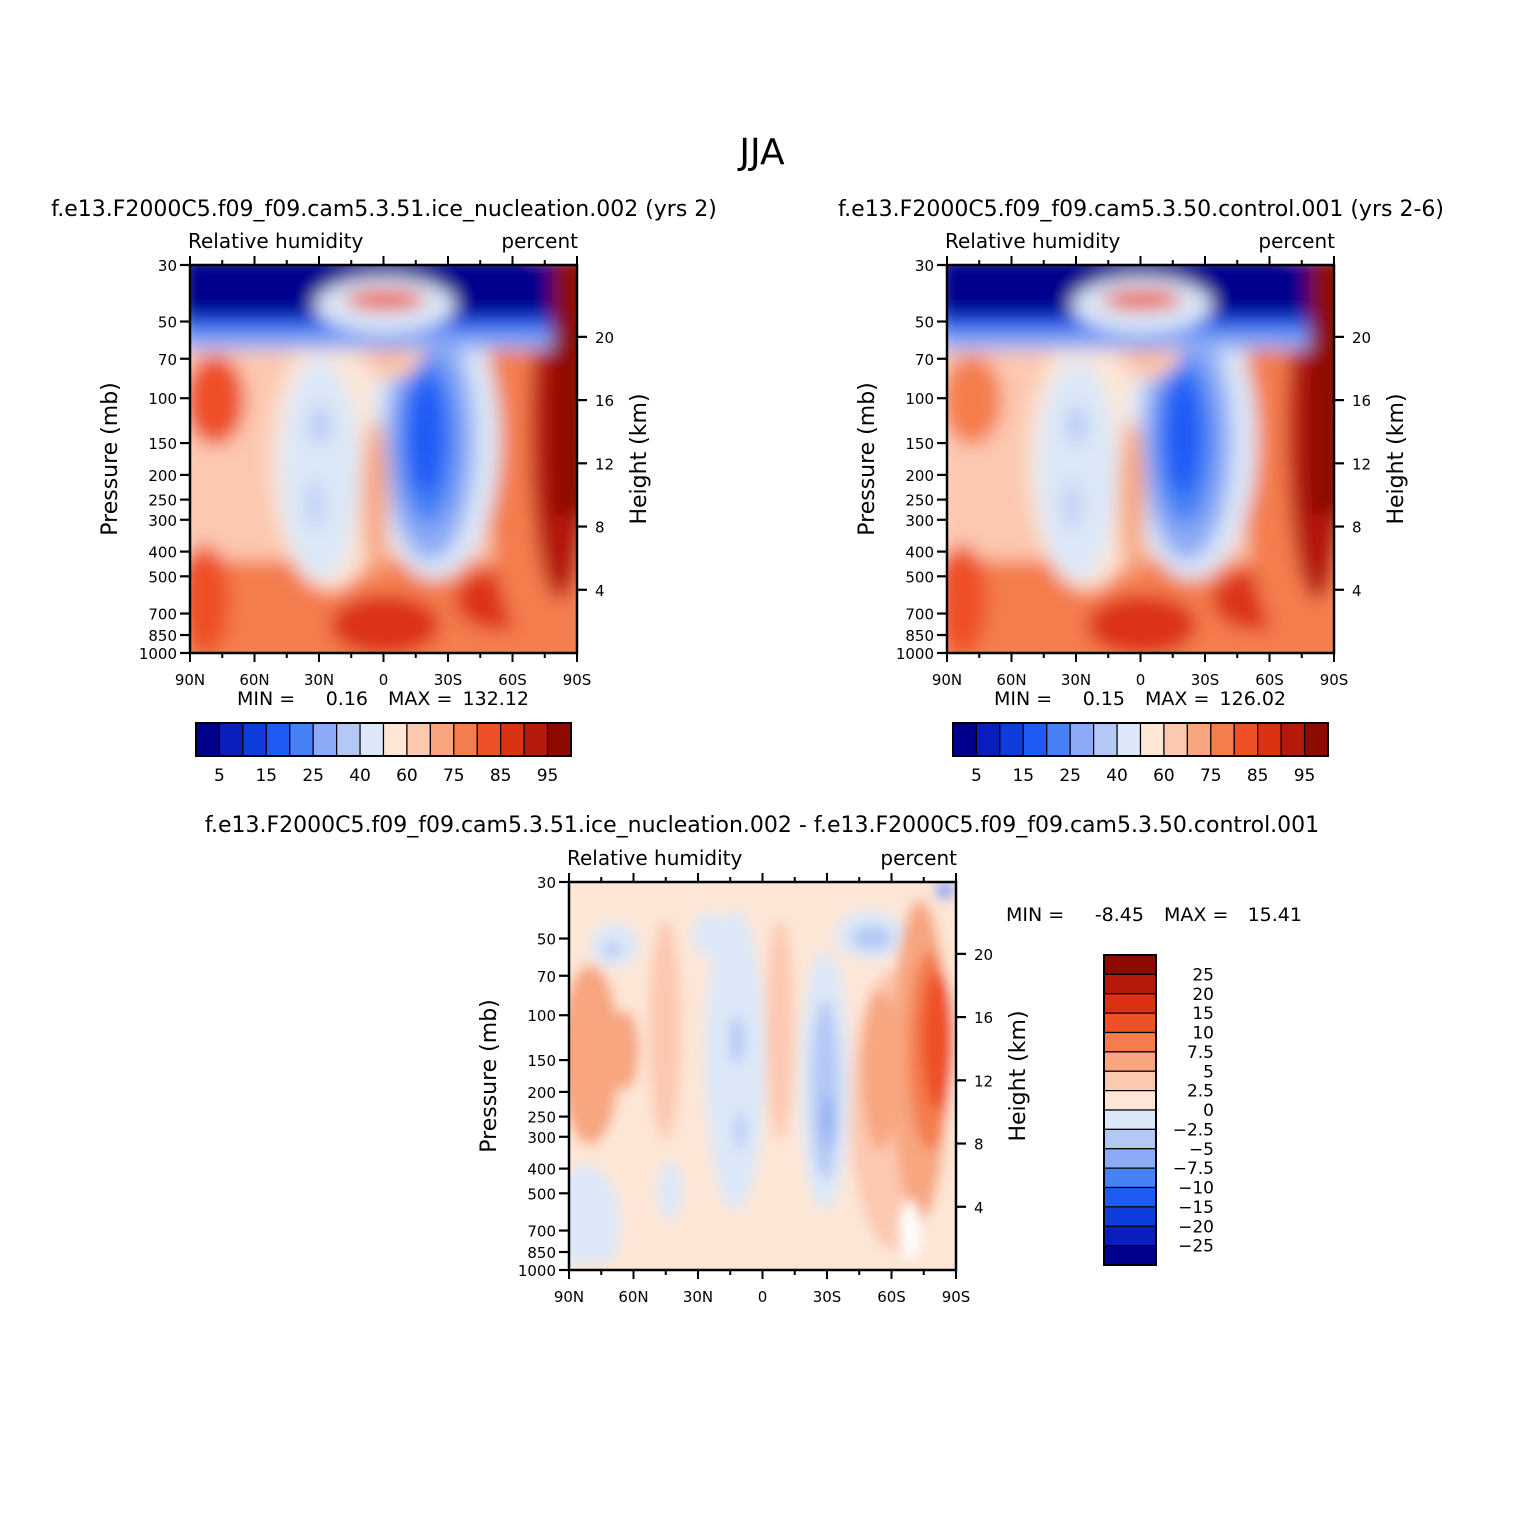 The width and height of the screenshot is (1524, 1524). Describe the element at coordinates (496, 699) in the screenshot. I see `max-value: 132.12` at that location.